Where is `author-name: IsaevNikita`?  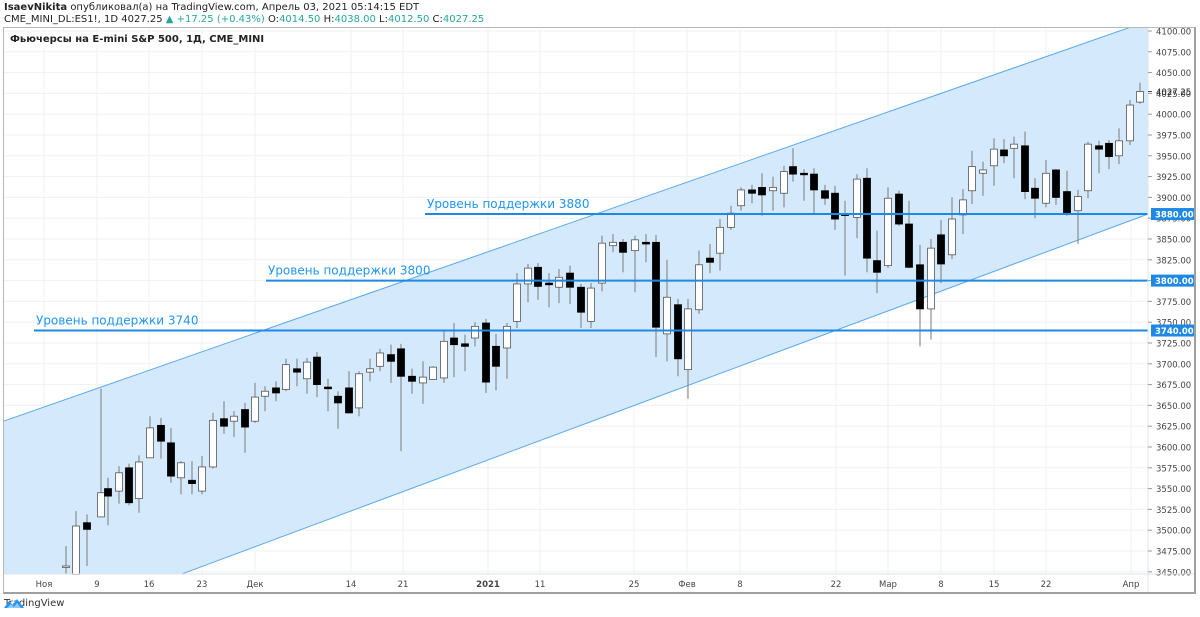 author-name: IsaevNikita is located at coordinates (36, 7).